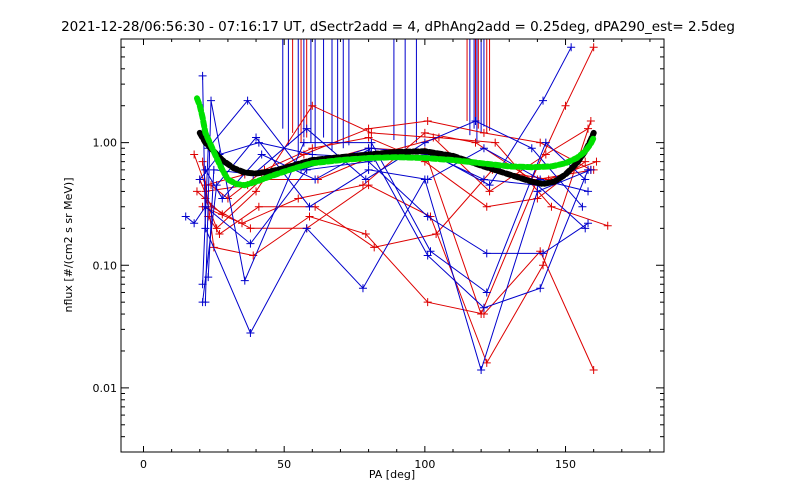 This screenshot has width=800, height=500. I want to click on y-tick-label: 1.00, so click(105, 143).